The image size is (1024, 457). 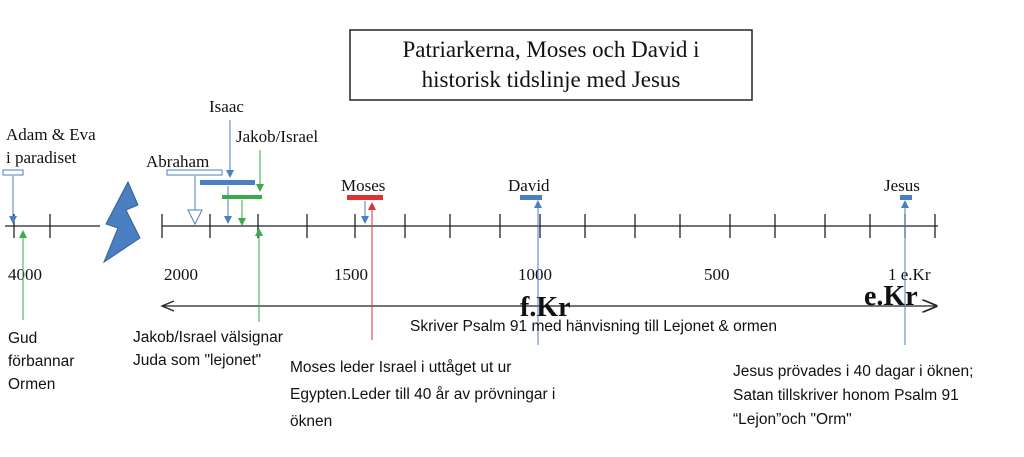 What do you see at coordinates (208, 337) in the screenshot?
I see `note: Jakob/Israel välsignar` at bounding box center [208, 337].